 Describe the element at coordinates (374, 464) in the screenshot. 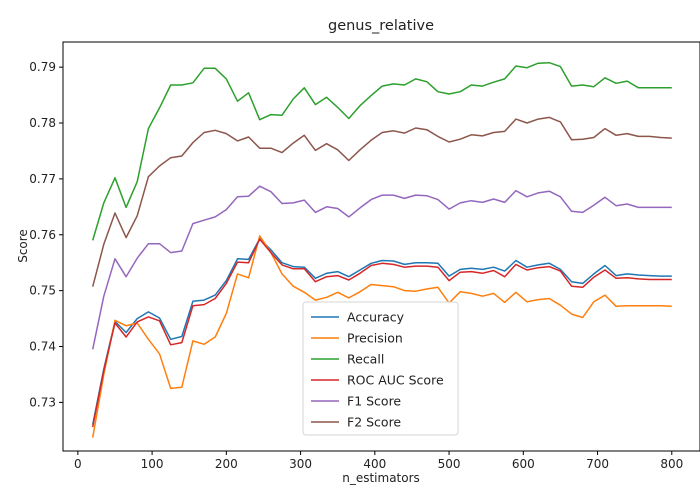

I see `x-tick-label: 400` at that location.